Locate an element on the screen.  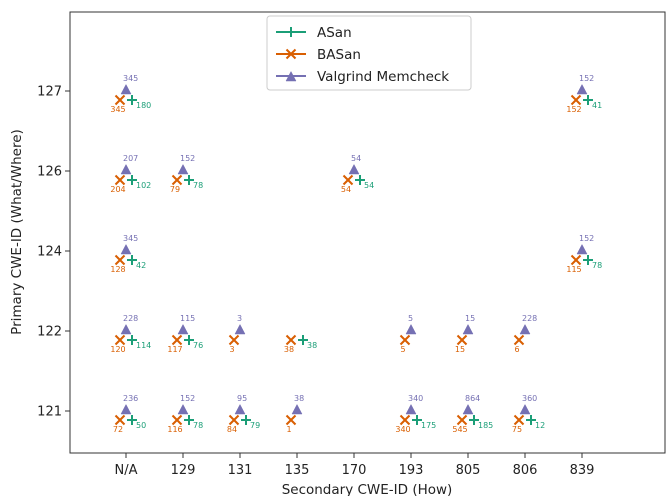
data-label-basan: 75 is located at coordinates (517, 429).